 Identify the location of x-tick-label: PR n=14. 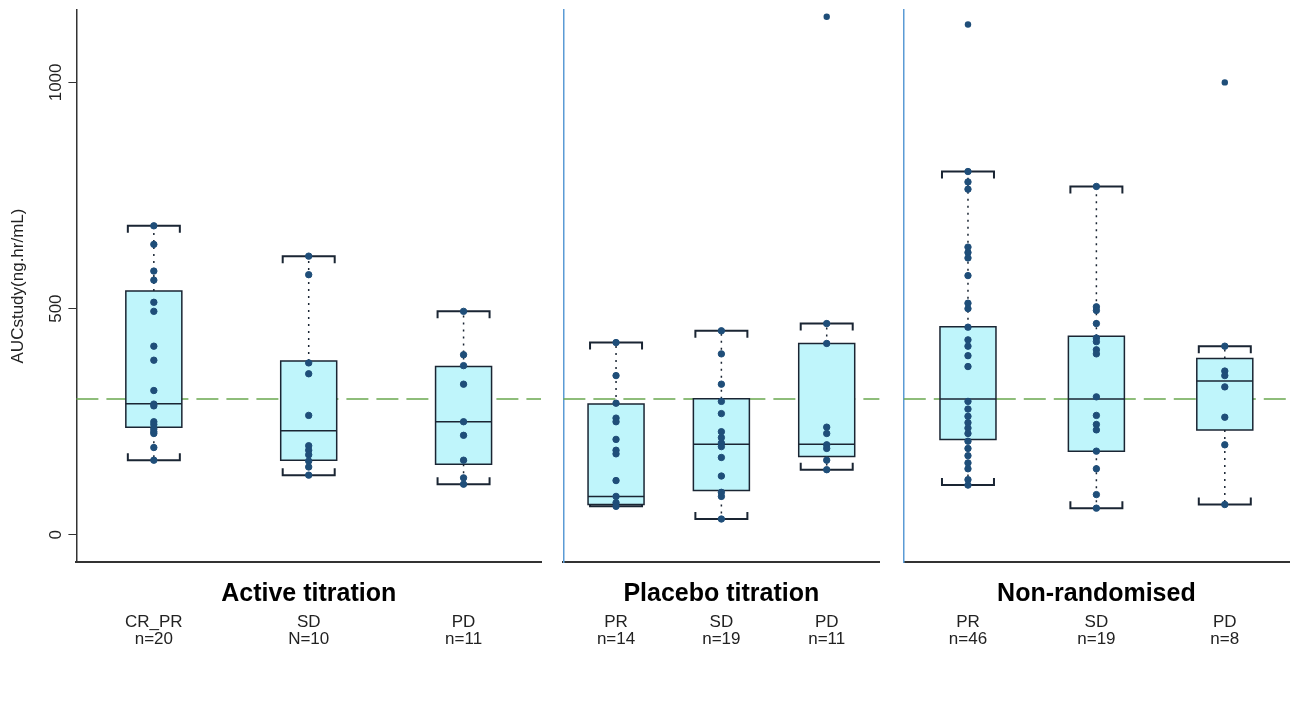
(616, 630).